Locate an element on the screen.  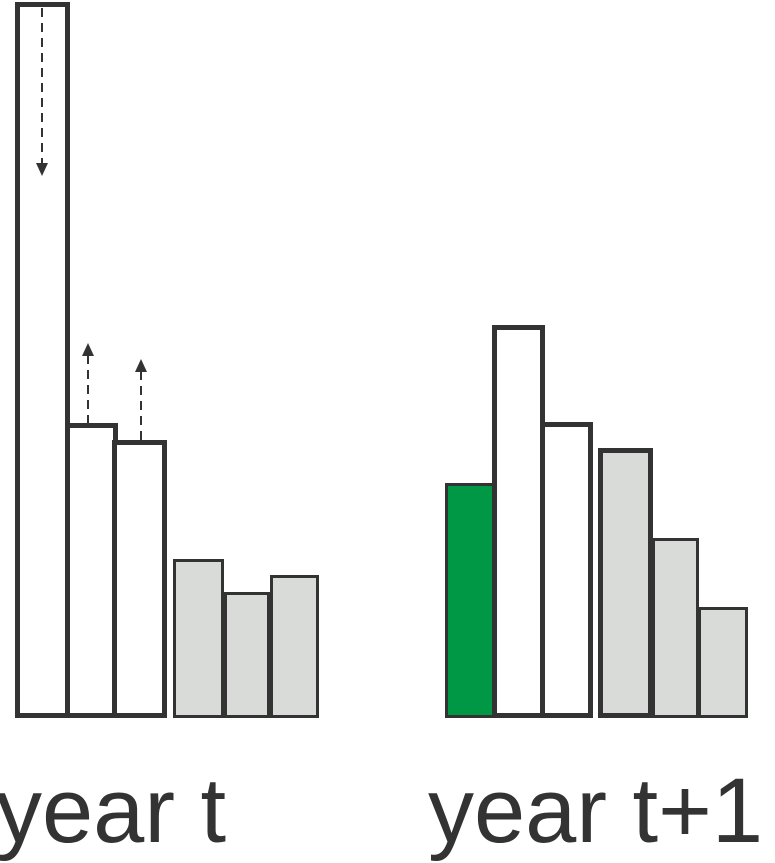
arrow-up-increase-2-line is located at coordinates (141, 405).